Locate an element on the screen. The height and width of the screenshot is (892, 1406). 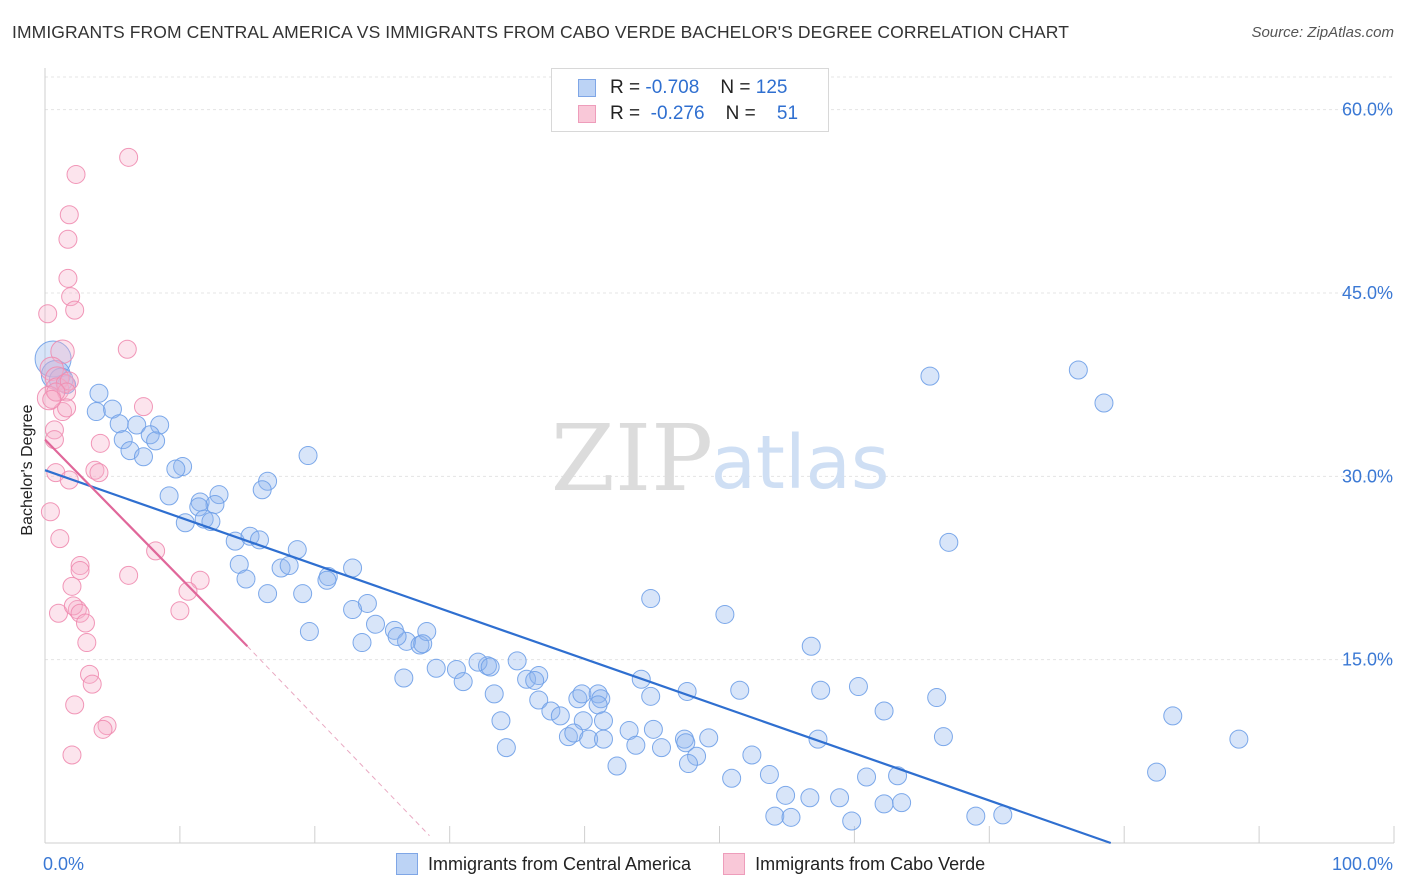
legend-r-label: R = is located at coordinates (625, 113).